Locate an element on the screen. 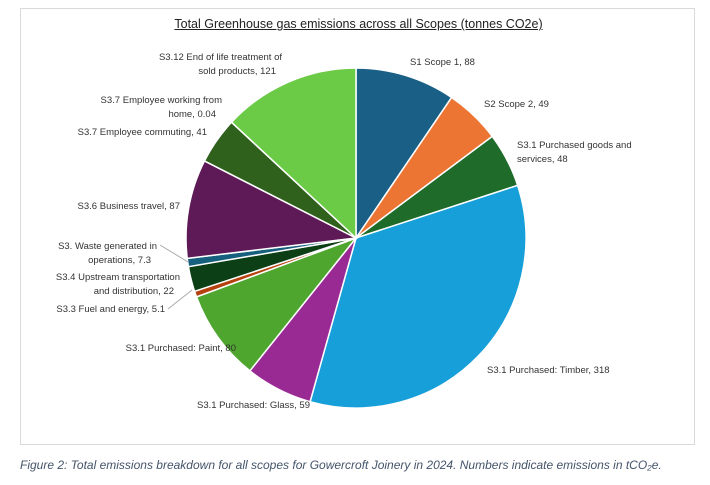 Image resolution: width=710 pixels, height=485 pixels. data-label: S3.1 Purchased goods and services, 48 is located at coordinates (574, 152).